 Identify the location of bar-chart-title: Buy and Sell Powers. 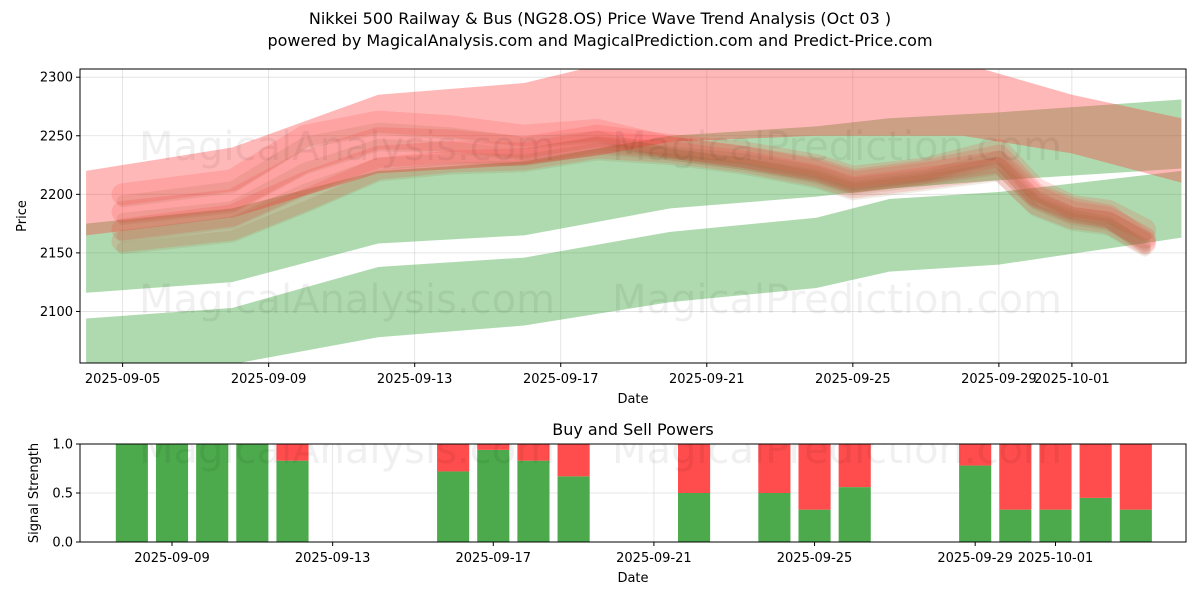
(633, 429).